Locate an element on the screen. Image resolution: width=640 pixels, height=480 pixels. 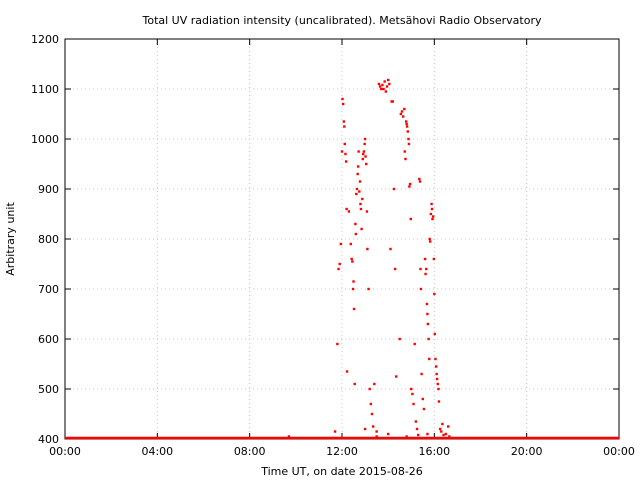
y-tick-label: 700 is located at coordinates (48, 289).